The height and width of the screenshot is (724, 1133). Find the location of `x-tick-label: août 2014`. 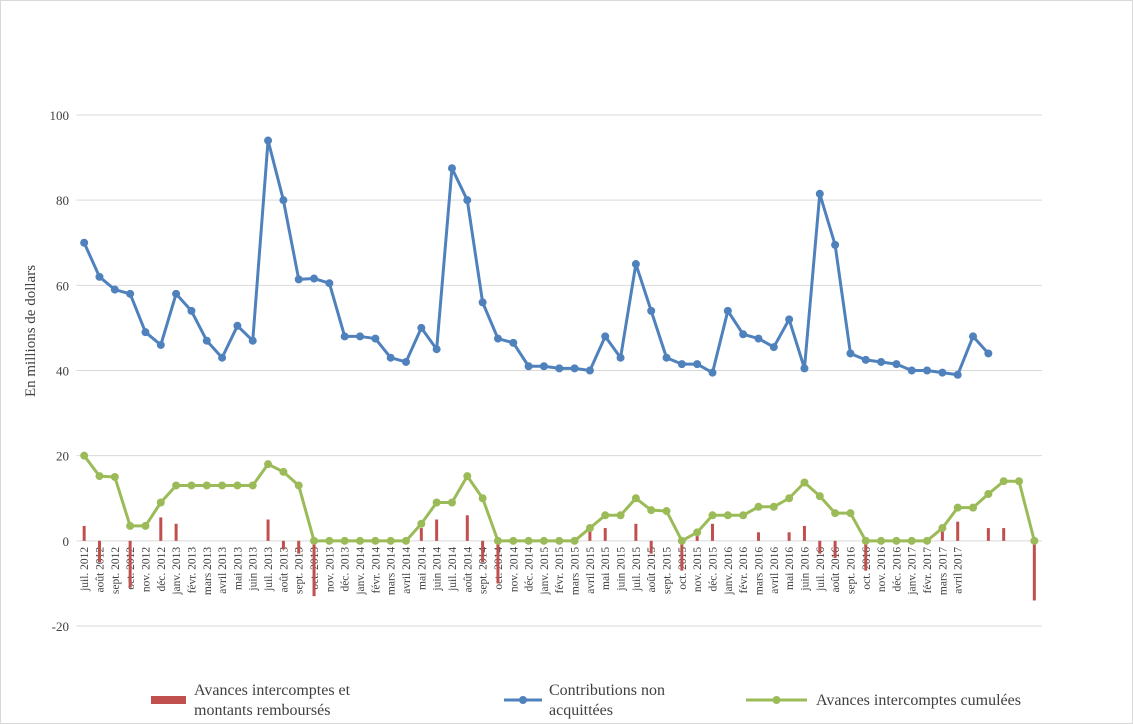

x-tick-label: août 2014 is located at coordinates (468, 570).